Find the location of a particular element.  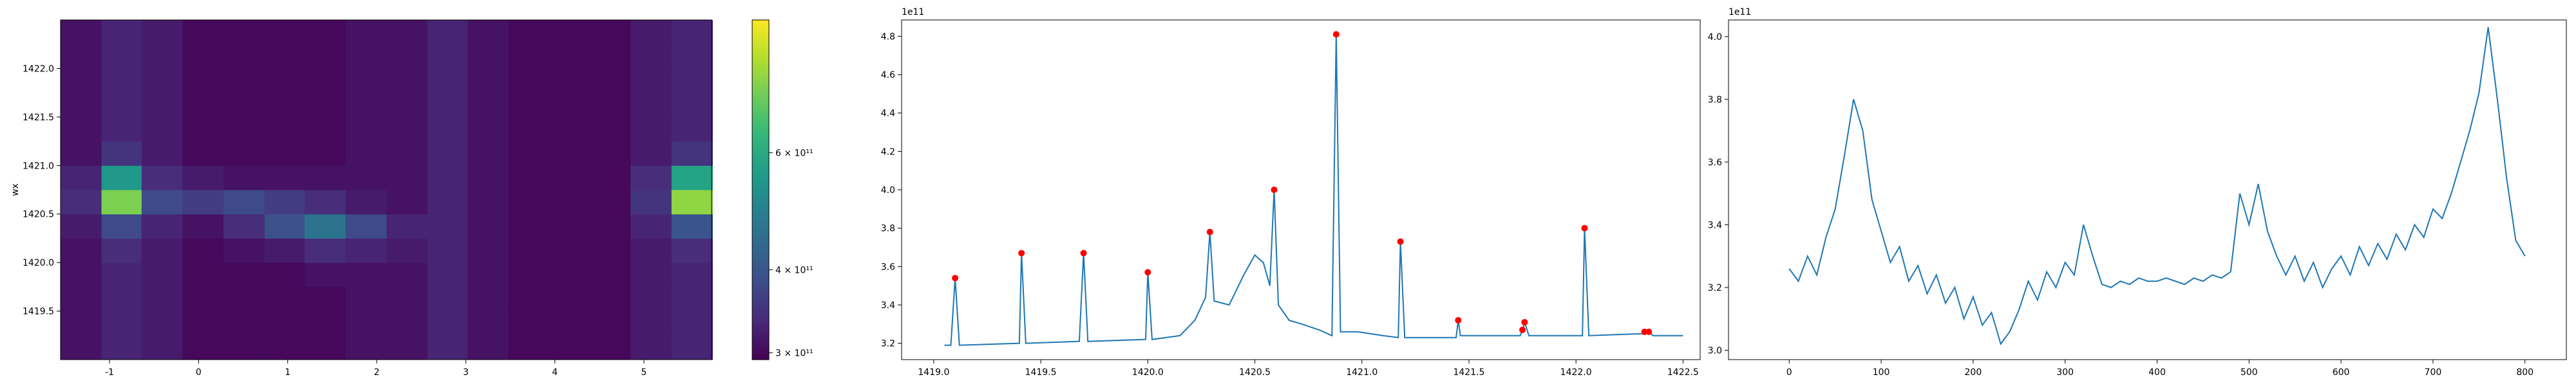

peak-marker is located at coordinates (955, 278).